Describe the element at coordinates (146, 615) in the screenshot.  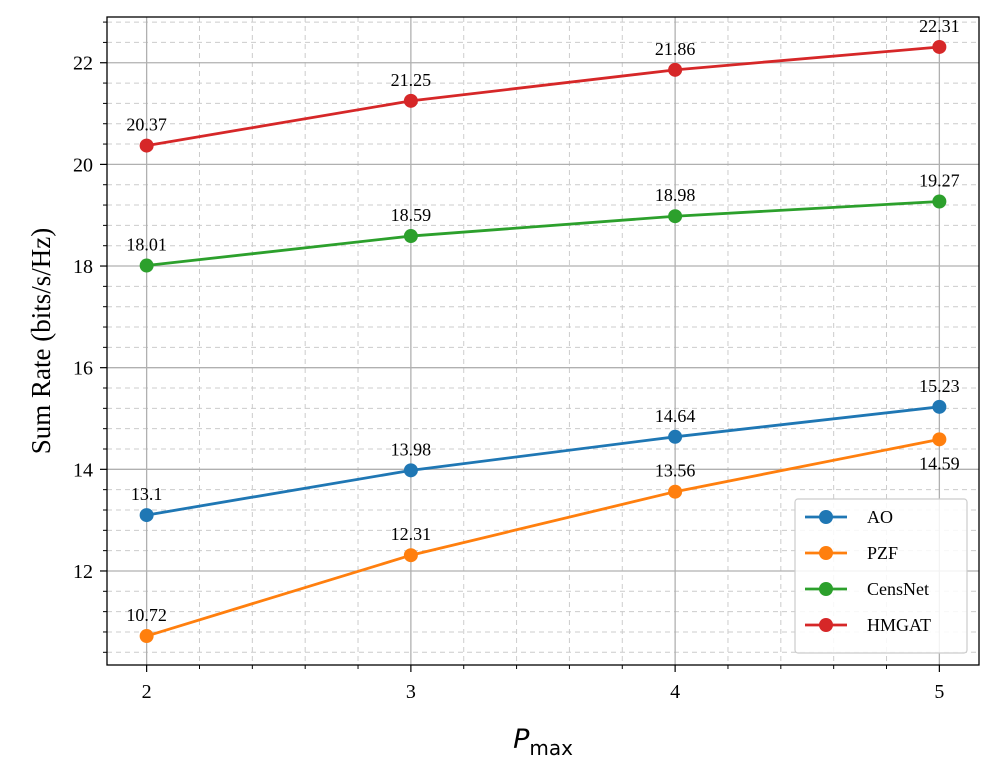
I see `data-label: 10.72` at that location.